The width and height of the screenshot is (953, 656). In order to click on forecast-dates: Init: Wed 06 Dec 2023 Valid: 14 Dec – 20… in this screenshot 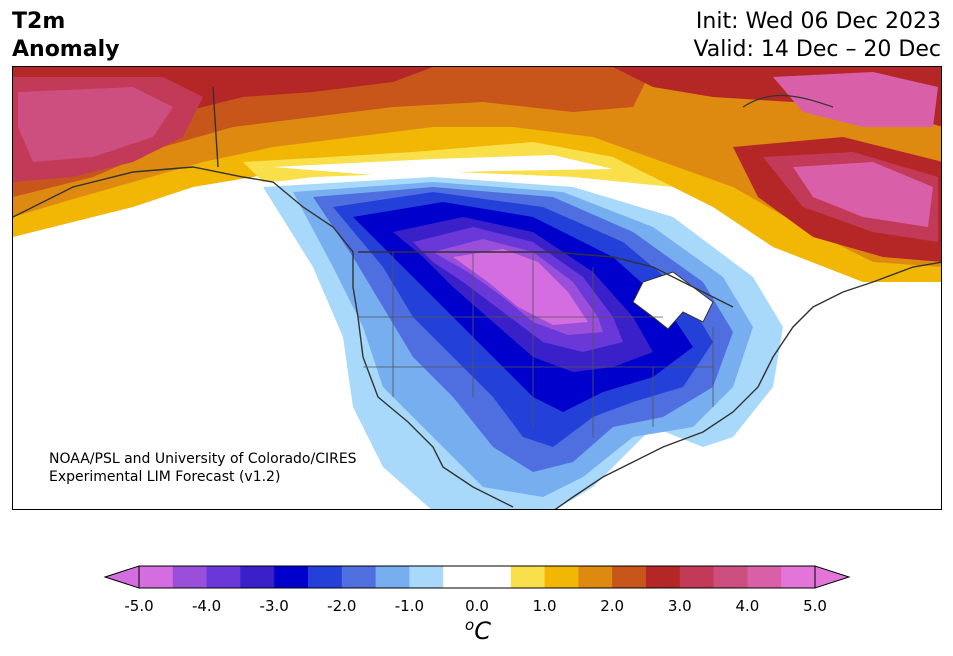, I will do `click(817, 36)`.